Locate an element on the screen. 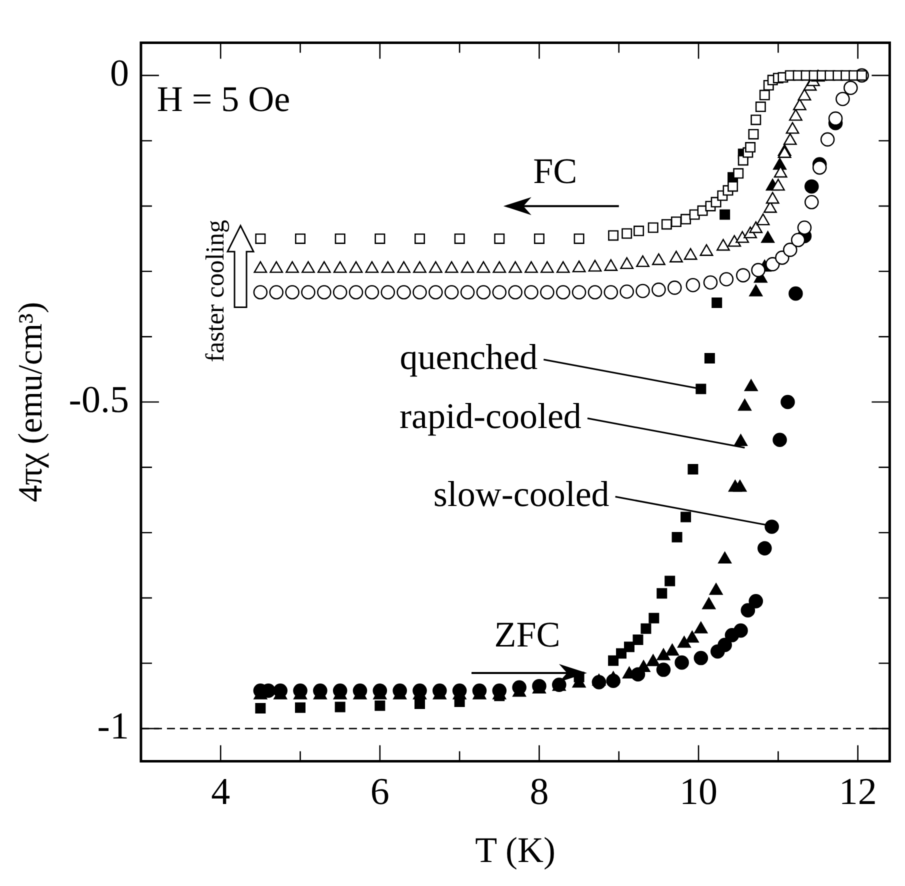  x-tick-label: 10 is located at coordinates (699, 791).